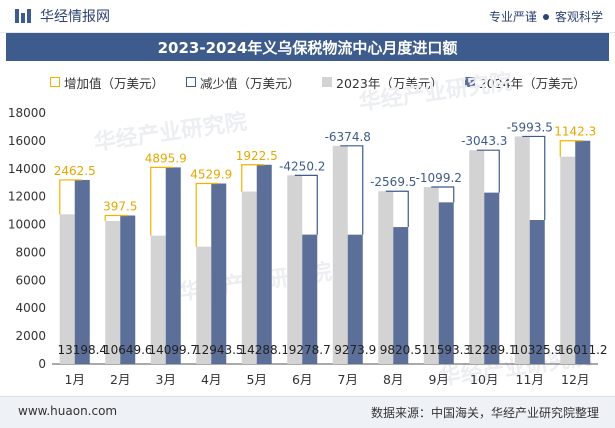 This screenshot has width=615, height=428. Describe the element at coordinates (307, 47) in the screenshot. I see `chart-title: 2023-2024年义乌保税物流中心月度进口额` at that location.